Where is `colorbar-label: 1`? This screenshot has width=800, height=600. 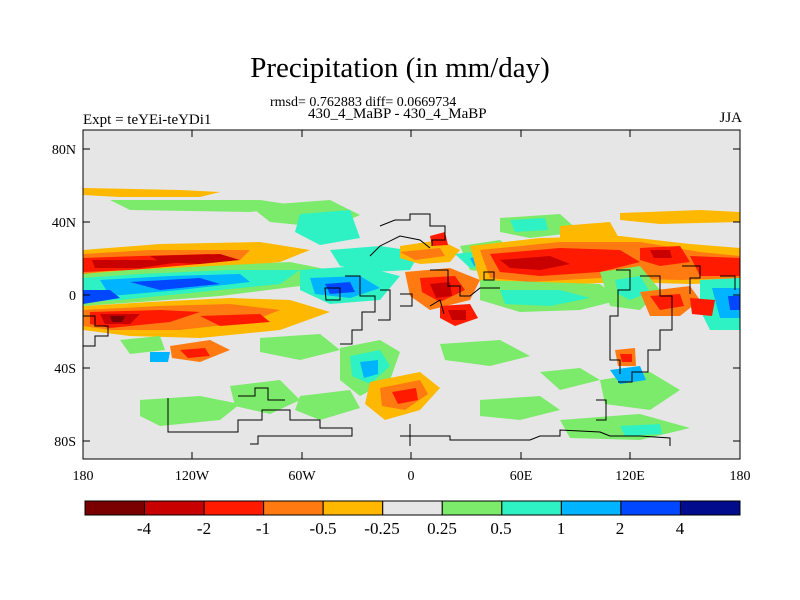
colorbar-label: 1 is located at coordinates (561, 528).